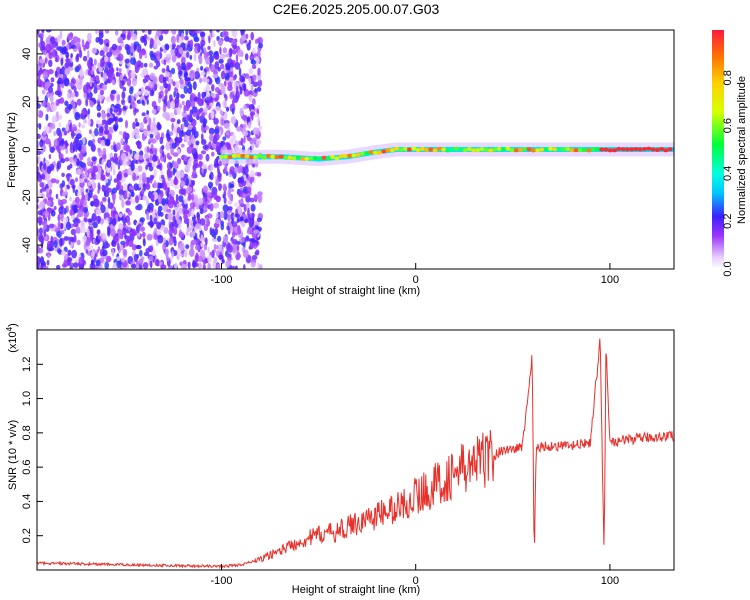 The height and width of the screenshot is (600, 750). I want to click on y-tick-label: 1.0, so click(27, 398).